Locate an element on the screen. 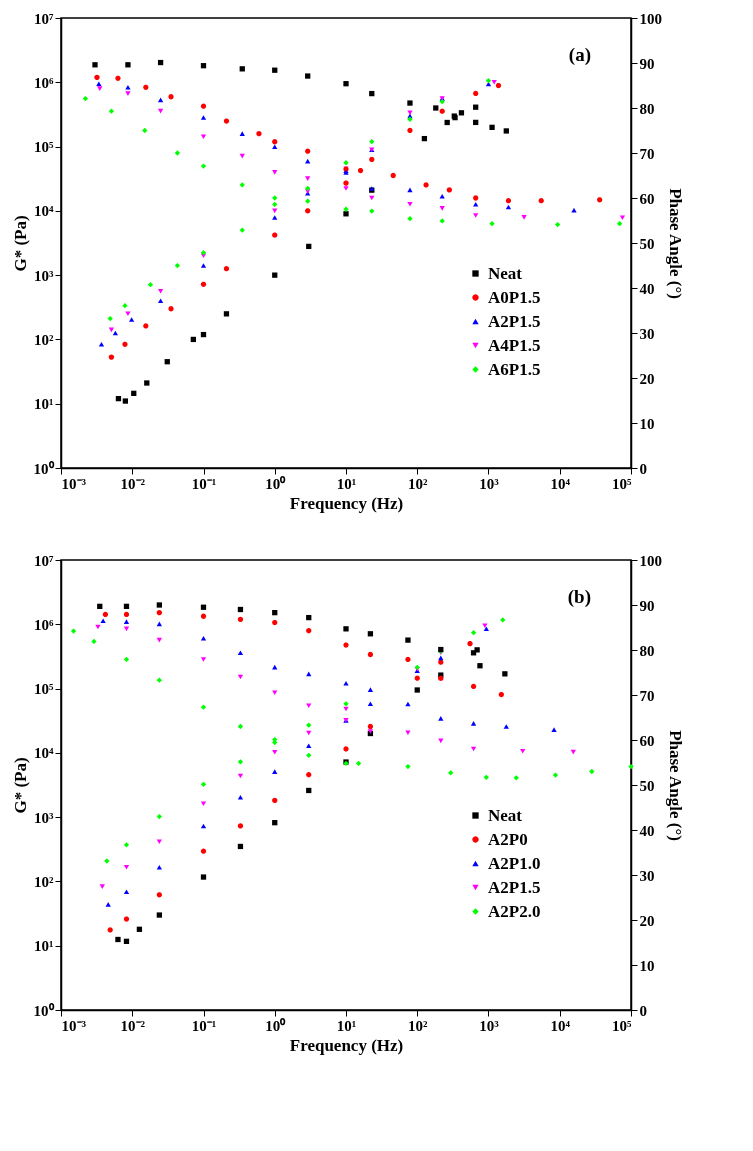 The height and width of the screenshot is (1151, 753). legend-label: A4P1.5 is located at coordinates (514, 345).